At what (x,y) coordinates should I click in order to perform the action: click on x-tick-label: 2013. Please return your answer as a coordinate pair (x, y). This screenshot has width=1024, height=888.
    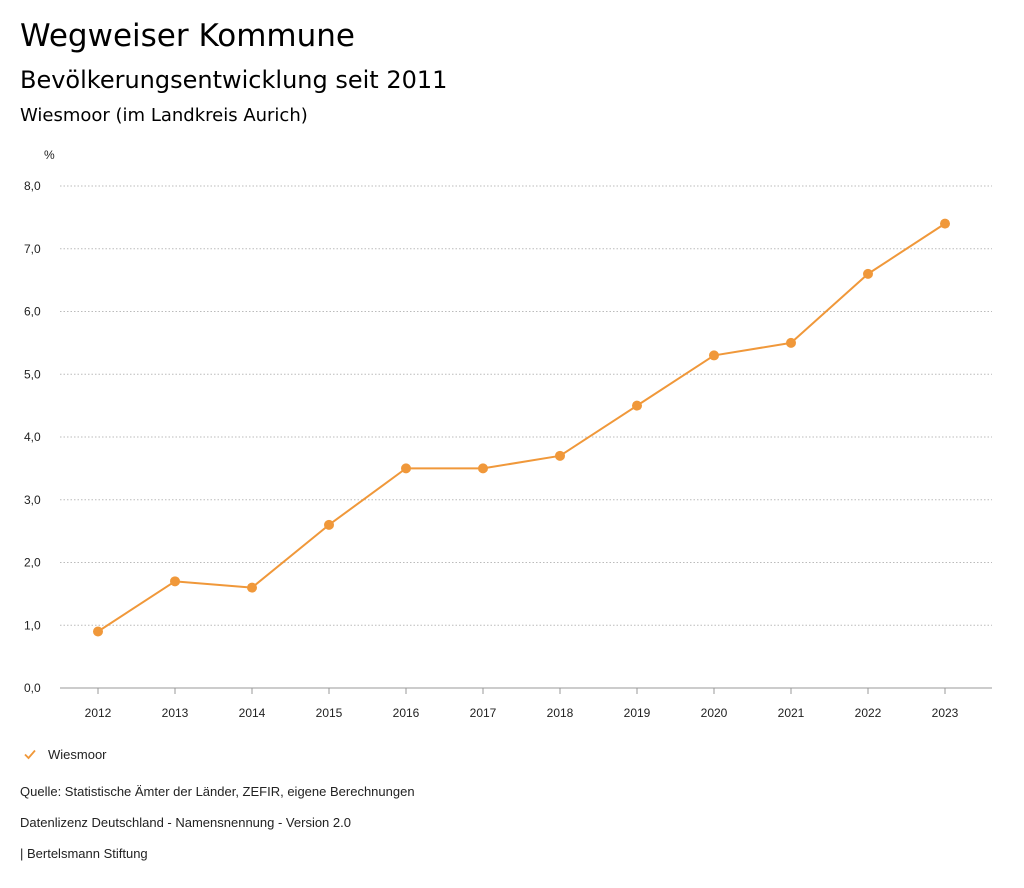
    Looking at the image, I should click on (175, 713).